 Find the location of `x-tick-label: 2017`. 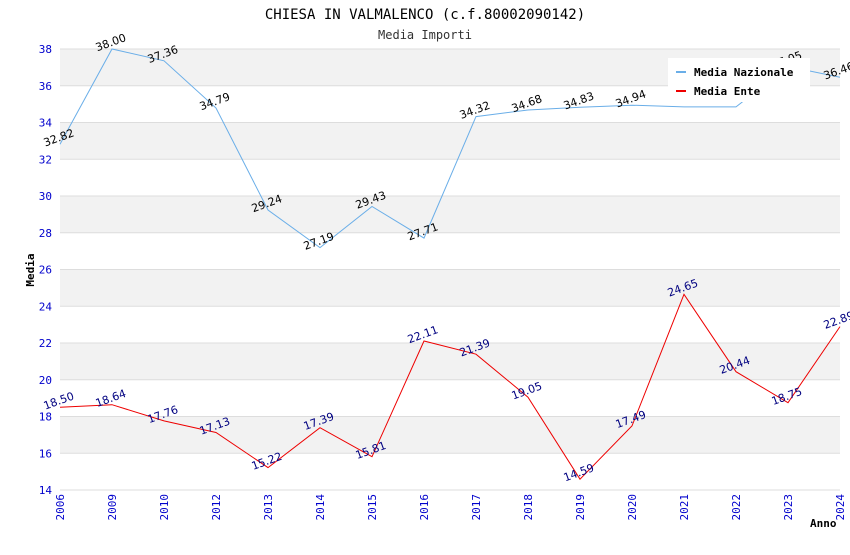

x-tick-label: 2017 is located at coordinates (476, 507).